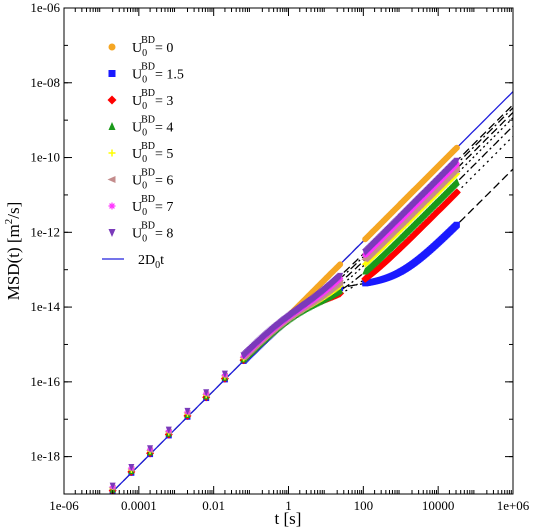 This screenshot has height=531, width=533. I want to click on y-tick-label: 1e-12, so click(45, 231).